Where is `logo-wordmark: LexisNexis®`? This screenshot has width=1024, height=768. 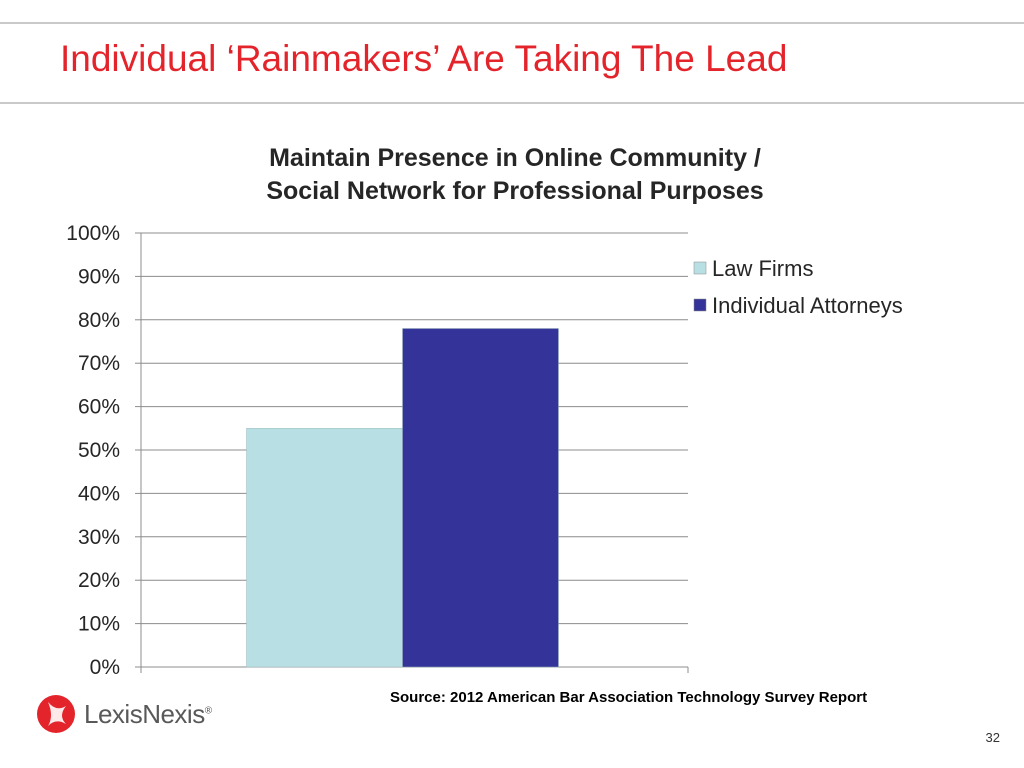
logo-wordmark: LexisNexis® is located at coordinates (148, 714).